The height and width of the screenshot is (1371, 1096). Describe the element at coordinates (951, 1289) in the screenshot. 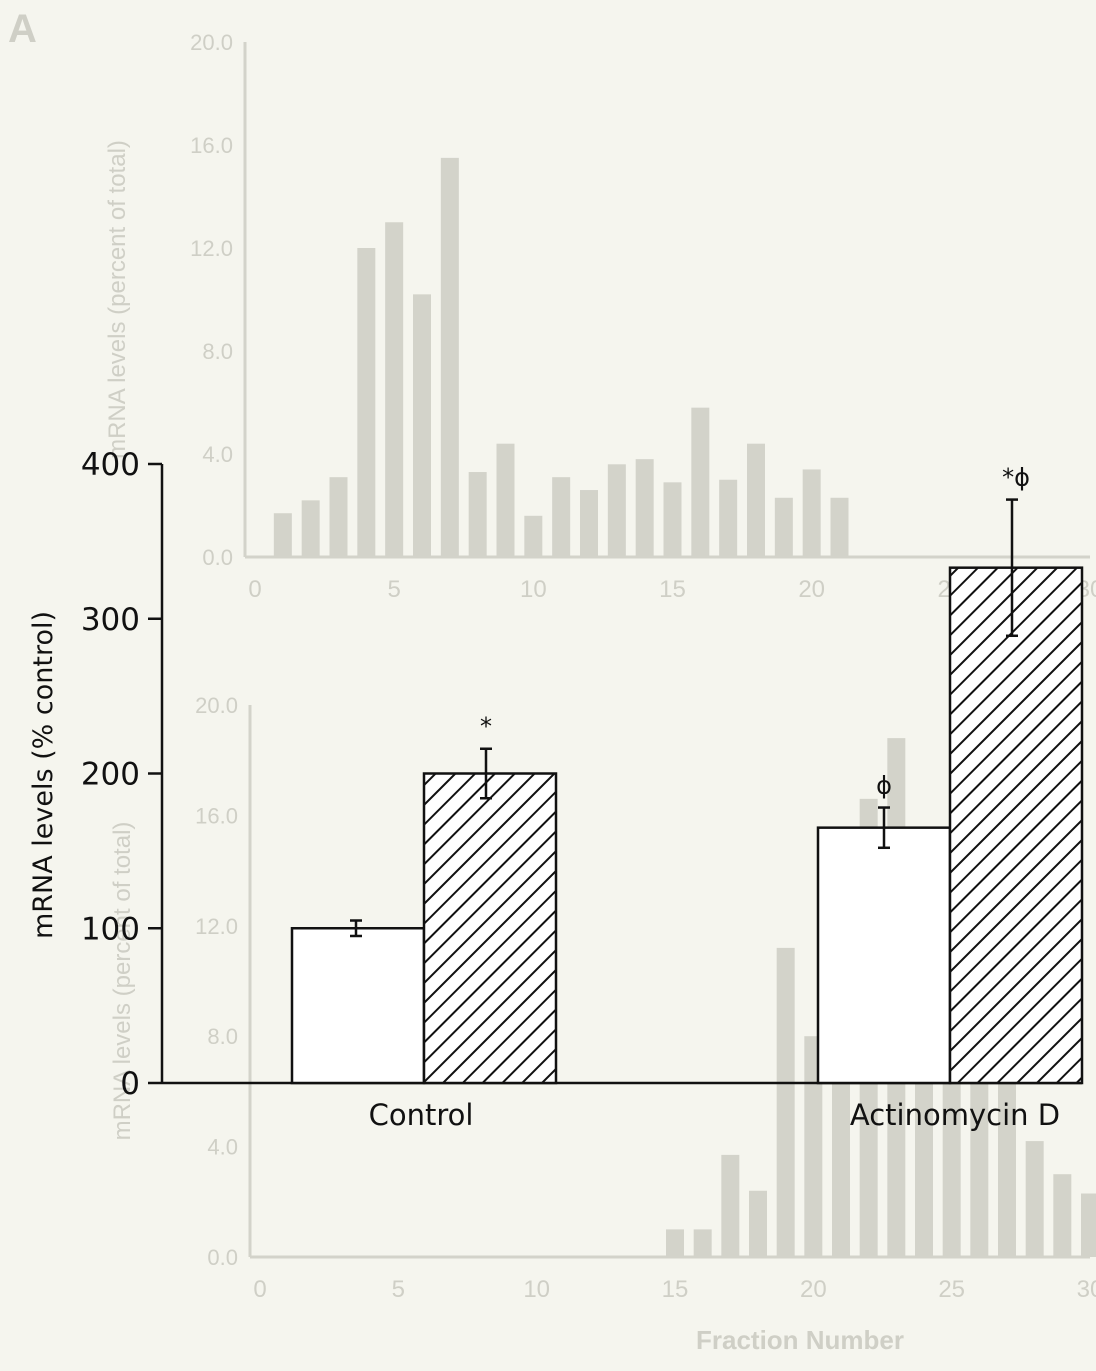

I see `ghost-x-tick-label: 25` at that location.